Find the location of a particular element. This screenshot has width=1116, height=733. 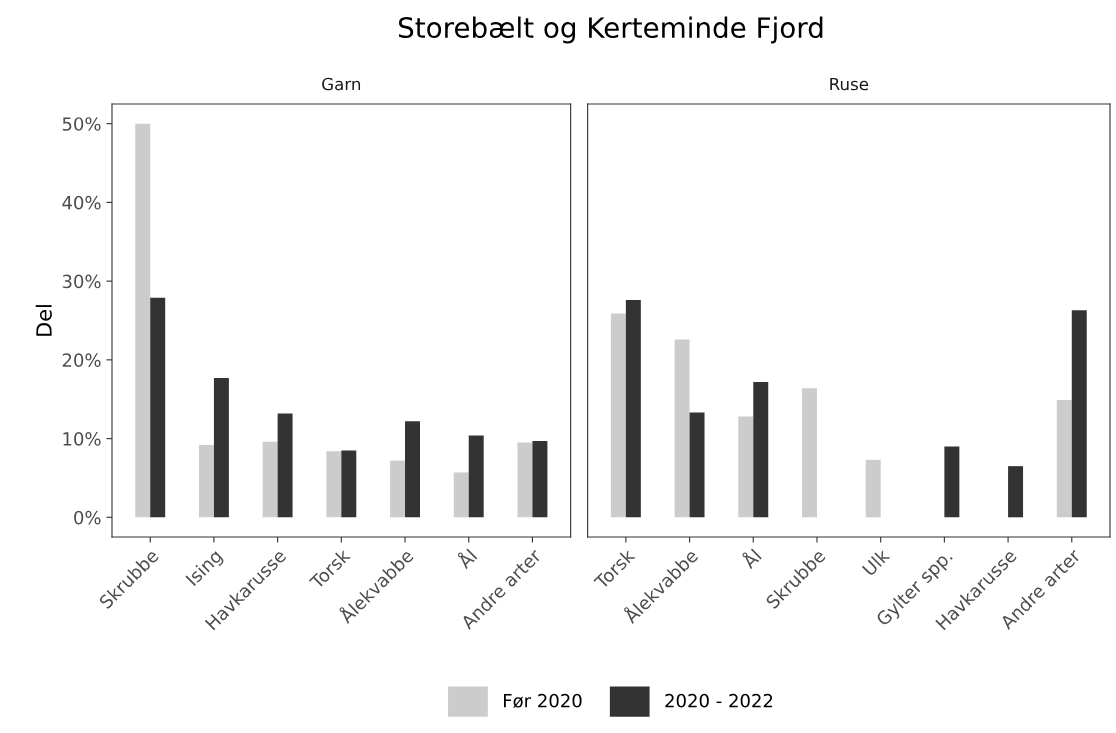

y-tick-label: 10% is located at coordinates (82, 439).